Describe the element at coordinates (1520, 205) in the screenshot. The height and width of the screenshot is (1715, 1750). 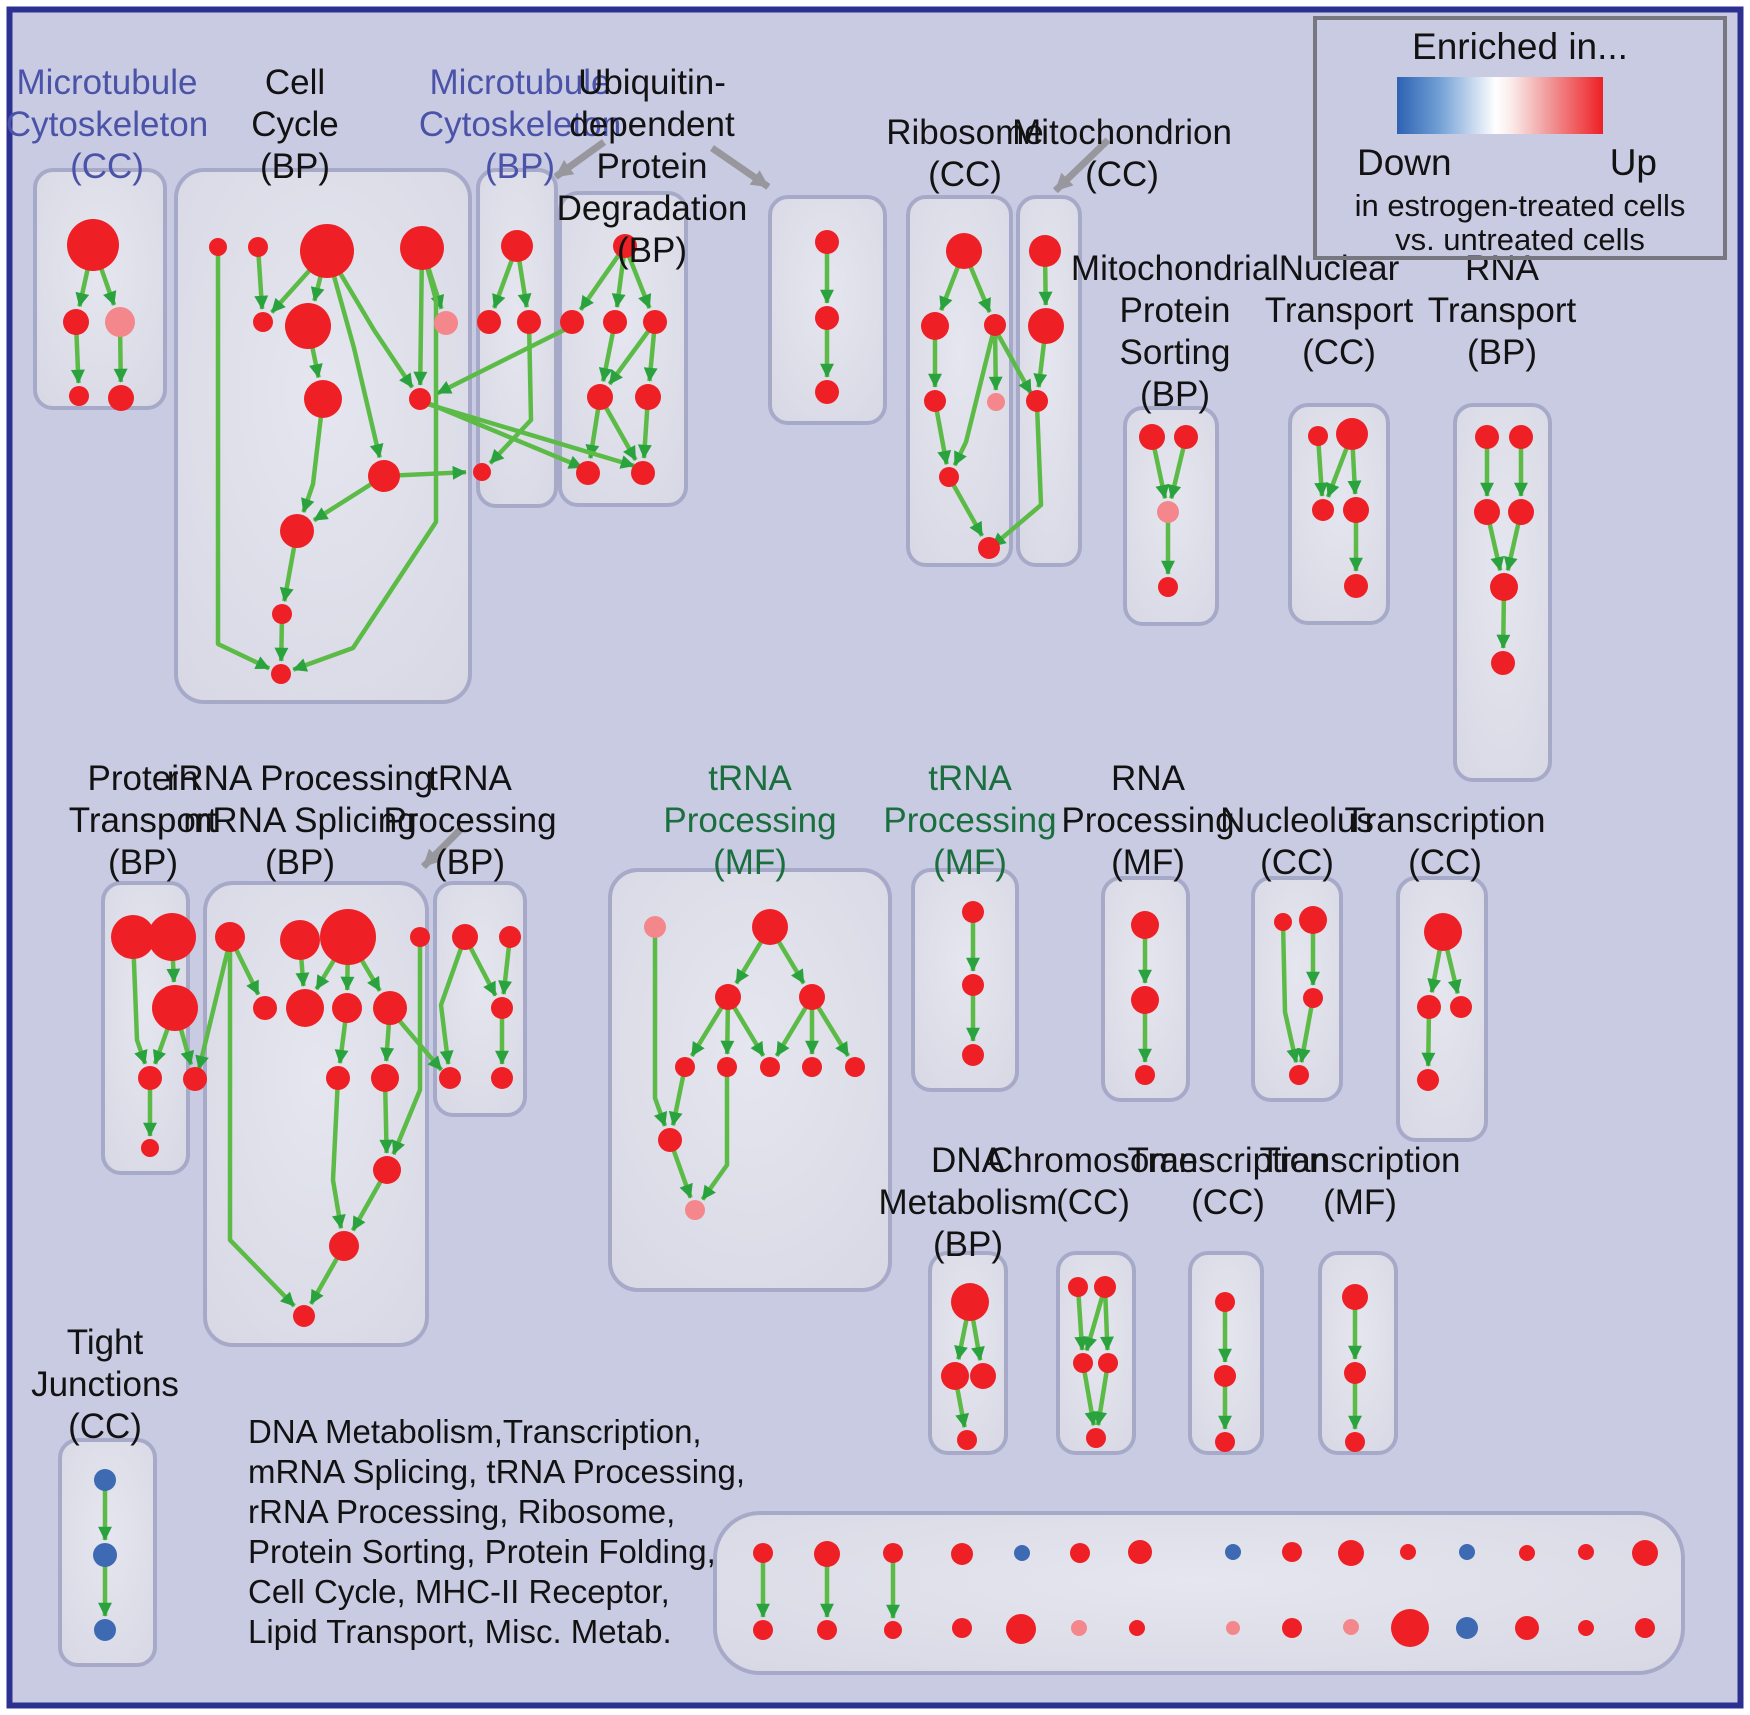
I see `legend-subtitle-1: in estrogen-treated cells` at that location.